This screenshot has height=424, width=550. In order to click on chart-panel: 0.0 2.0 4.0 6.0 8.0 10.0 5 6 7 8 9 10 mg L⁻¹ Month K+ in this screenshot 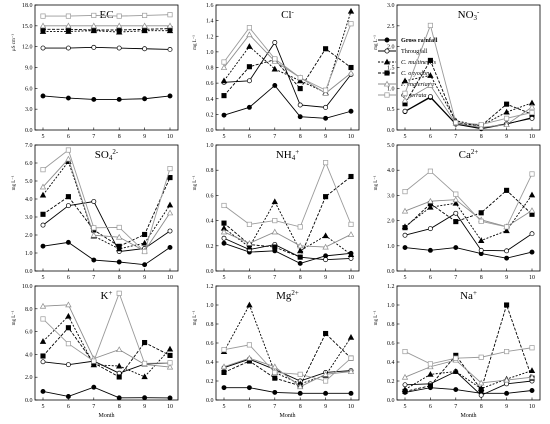, I will do `click(95, 351)`.